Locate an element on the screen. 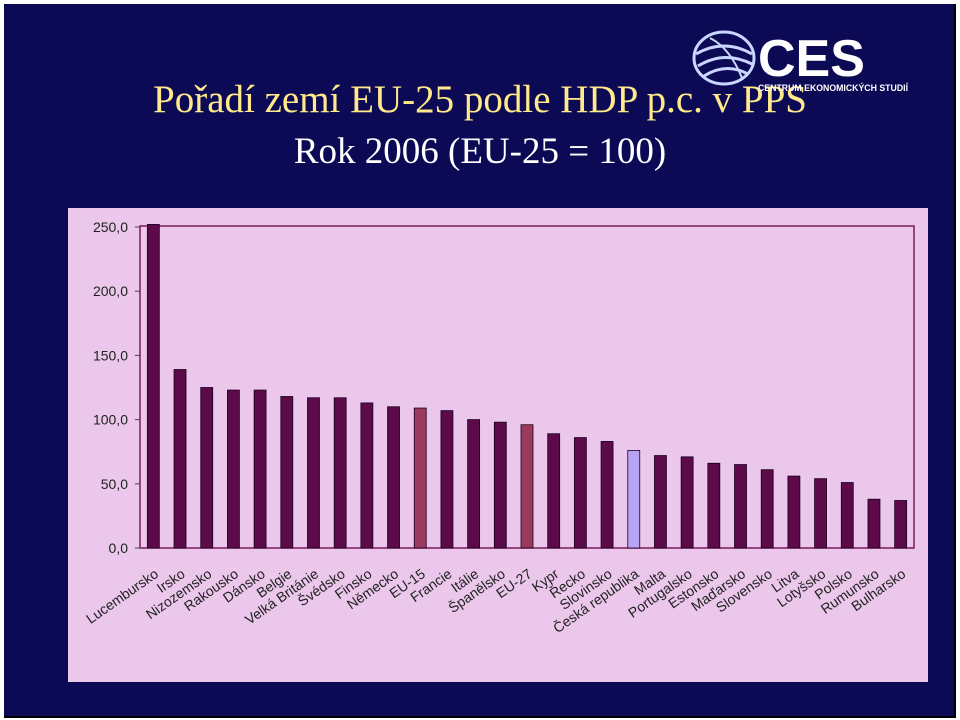 This screenshot has height=720, width=960. page-subtitle: Rok 2006 (EU-25 = 100) is located at coordinates (480, 151).